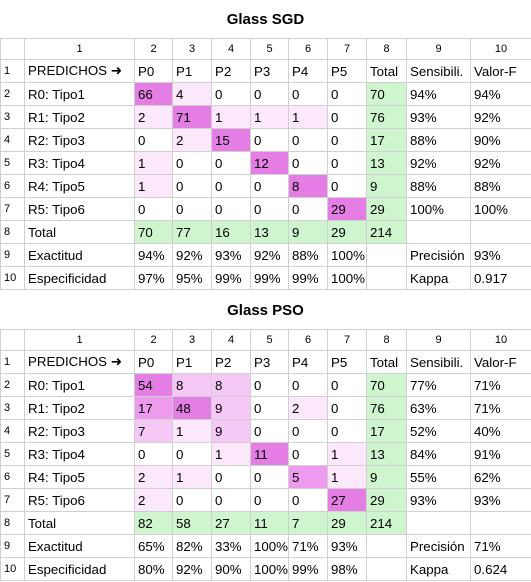 The height and width of the screenshot is (582, 531). Describe the element at coordinates (80, 546) in the screenshot. I see `row-label: Exactitud` at that location.